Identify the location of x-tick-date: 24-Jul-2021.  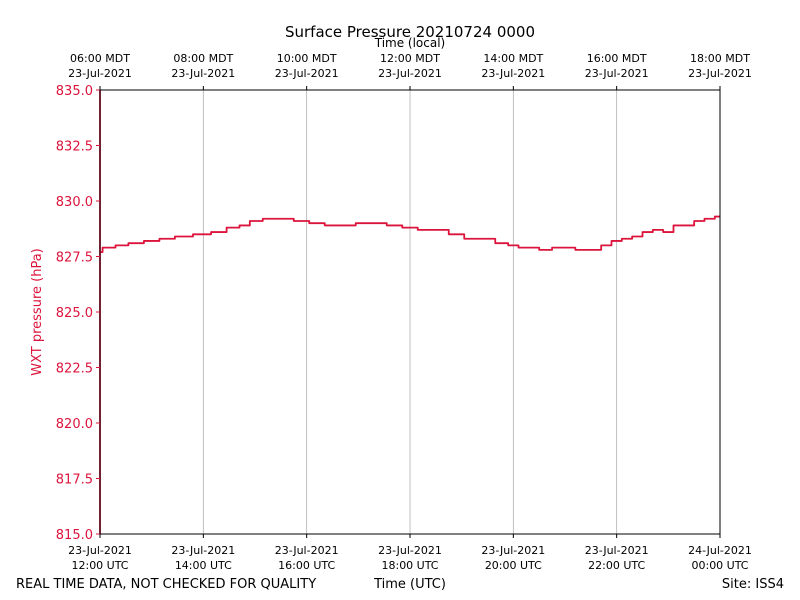
(720, 550).